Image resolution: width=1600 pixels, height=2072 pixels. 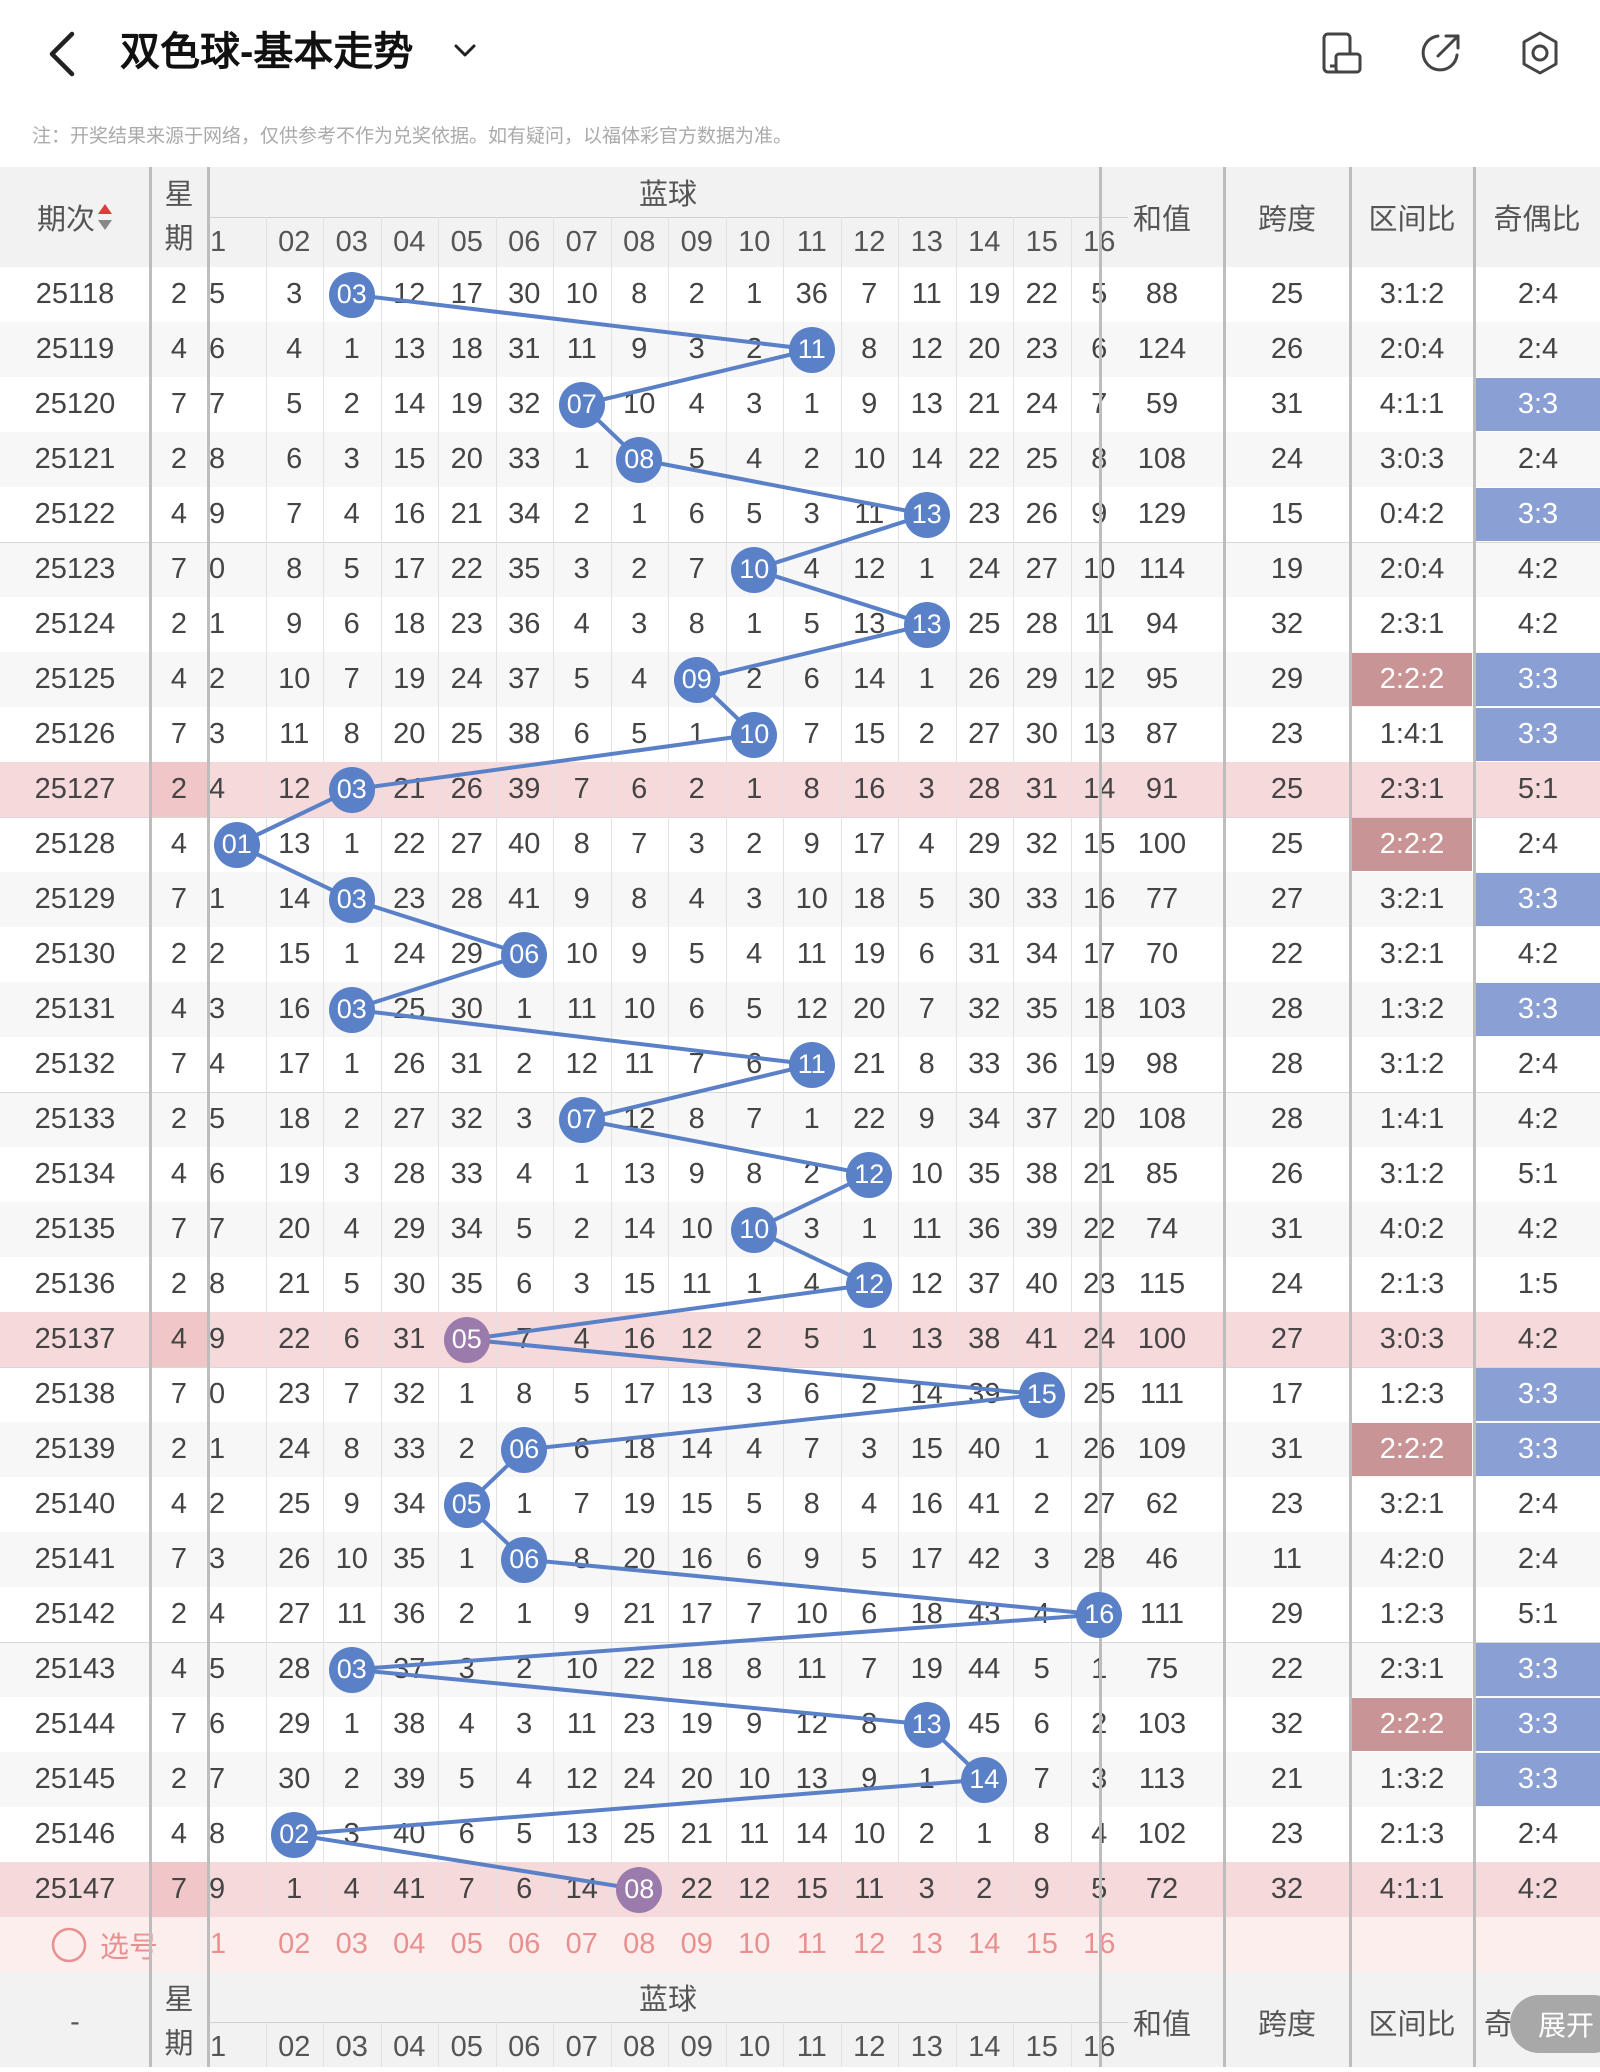 I want to click on blue-miss-cell: 25, so click(x=466, y=734).